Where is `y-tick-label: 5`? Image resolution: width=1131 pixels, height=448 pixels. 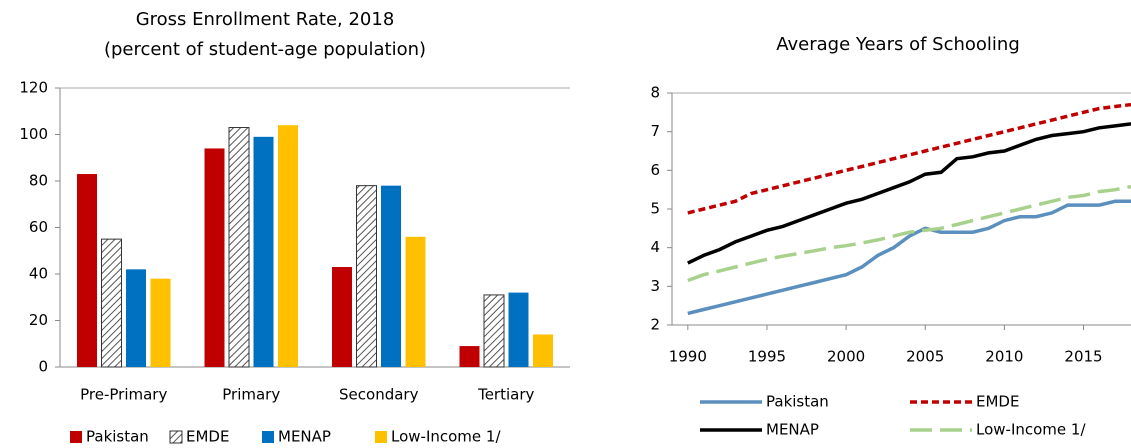
y-tick-label: 5 is located at coordinates (655, 209).